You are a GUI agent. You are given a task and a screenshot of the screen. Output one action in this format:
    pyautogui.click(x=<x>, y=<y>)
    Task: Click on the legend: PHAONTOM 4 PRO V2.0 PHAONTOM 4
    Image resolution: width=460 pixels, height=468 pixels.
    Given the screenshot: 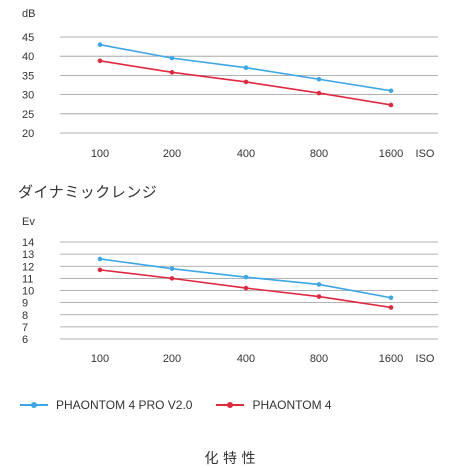 What is the action you would take?
    pyautogui.click(x=188, y=405)
    